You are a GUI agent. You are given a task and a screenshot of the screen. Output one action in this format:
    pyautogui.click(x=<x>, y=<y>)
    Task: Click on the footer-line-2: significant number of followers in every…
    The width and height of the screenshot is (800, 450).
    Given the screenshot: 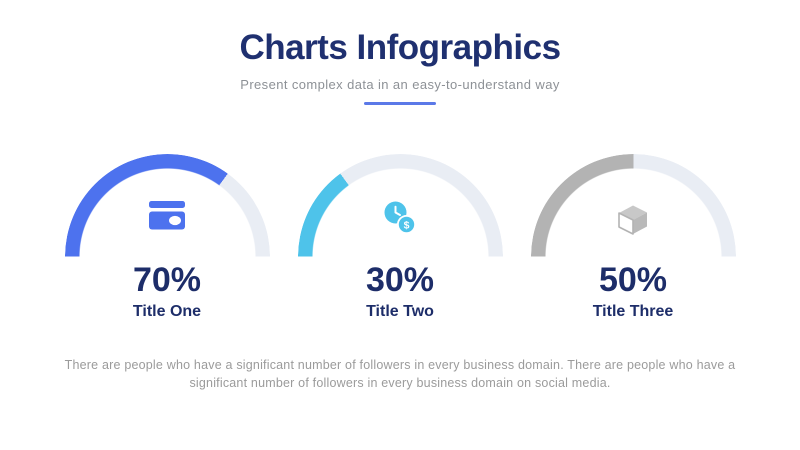 What is the action you would take?
    pyautogui.click(x=400, y=382)
    